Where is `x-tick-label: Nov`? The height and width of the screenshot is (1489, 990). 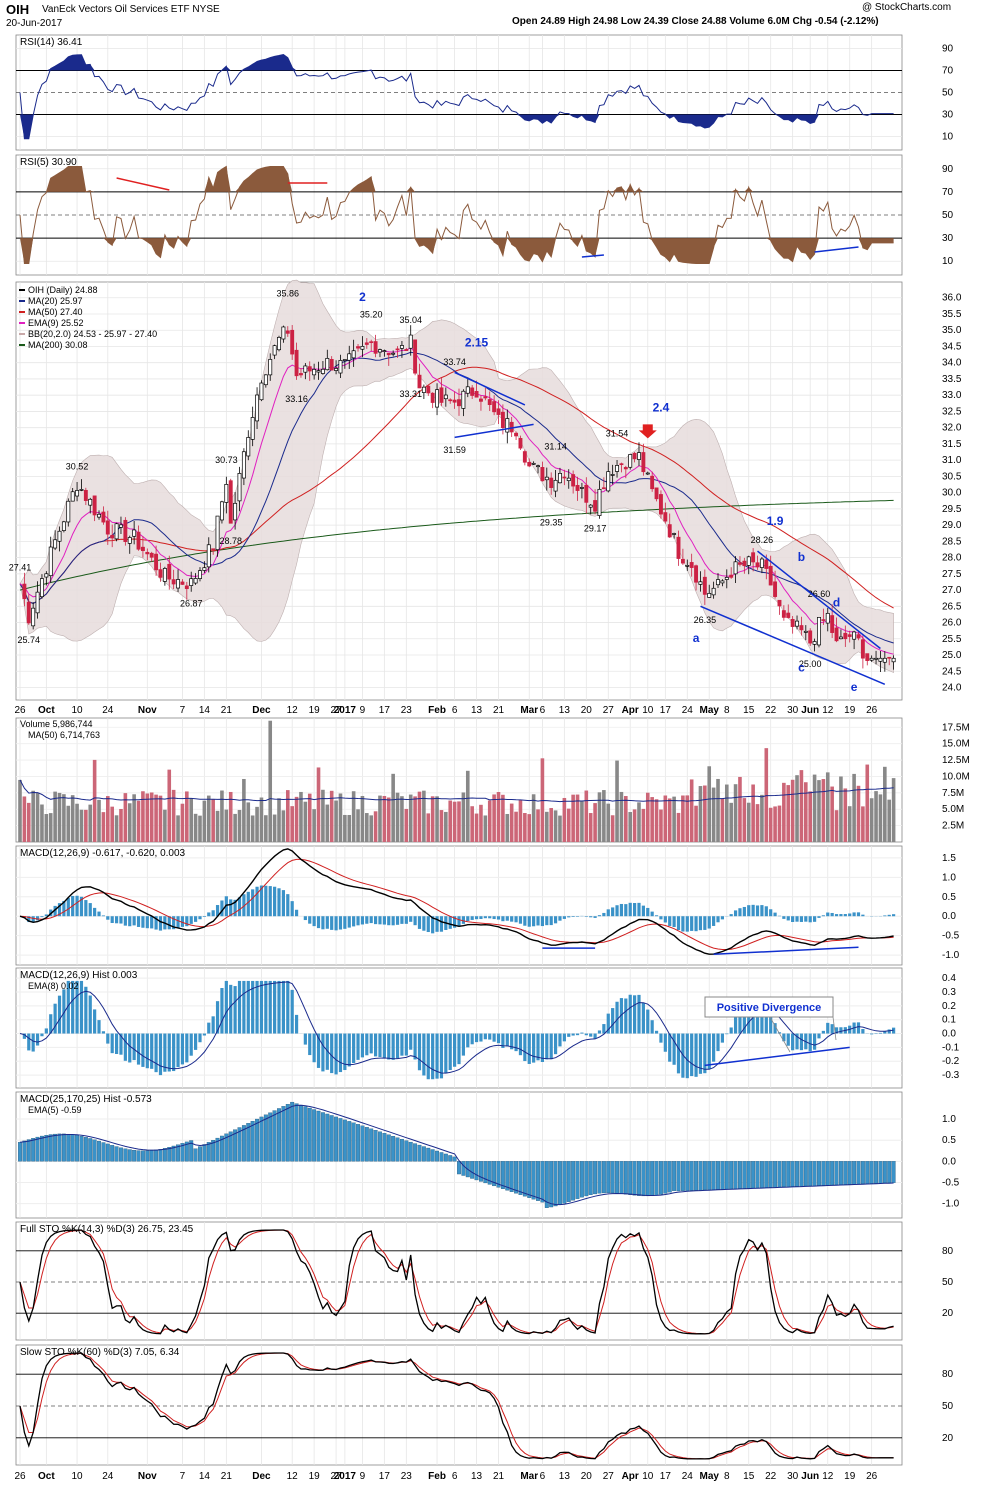 x-tick-label: Nov is located at coordinates (147, 710).